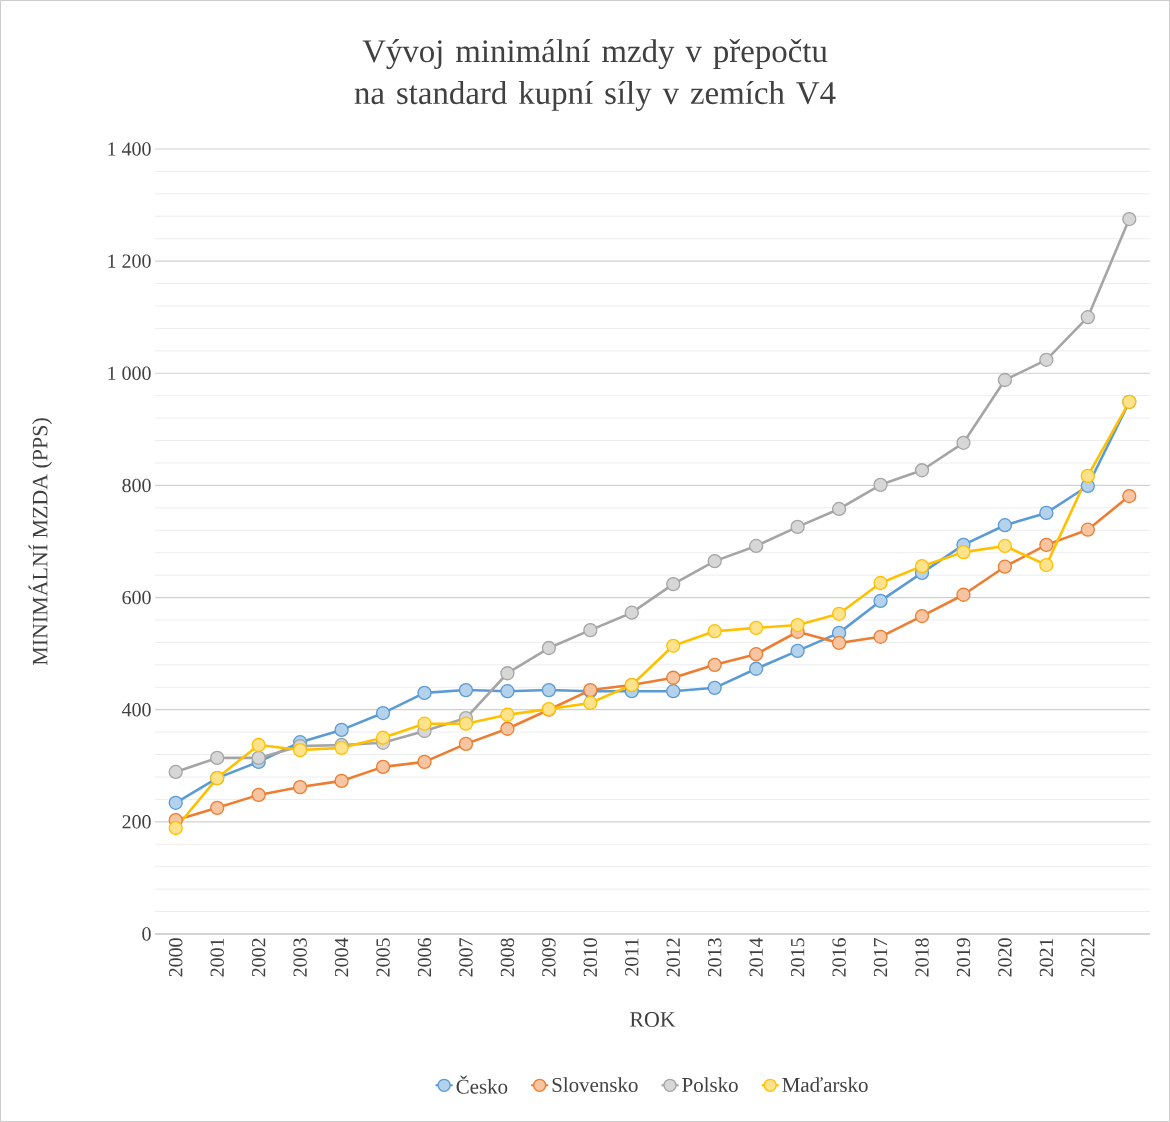 The width and height of the screenshot is (1170, 1122). Describe the element at coordinates (653, 1019) in the screenshot. I see `x-axis-title: ROK` at that location.